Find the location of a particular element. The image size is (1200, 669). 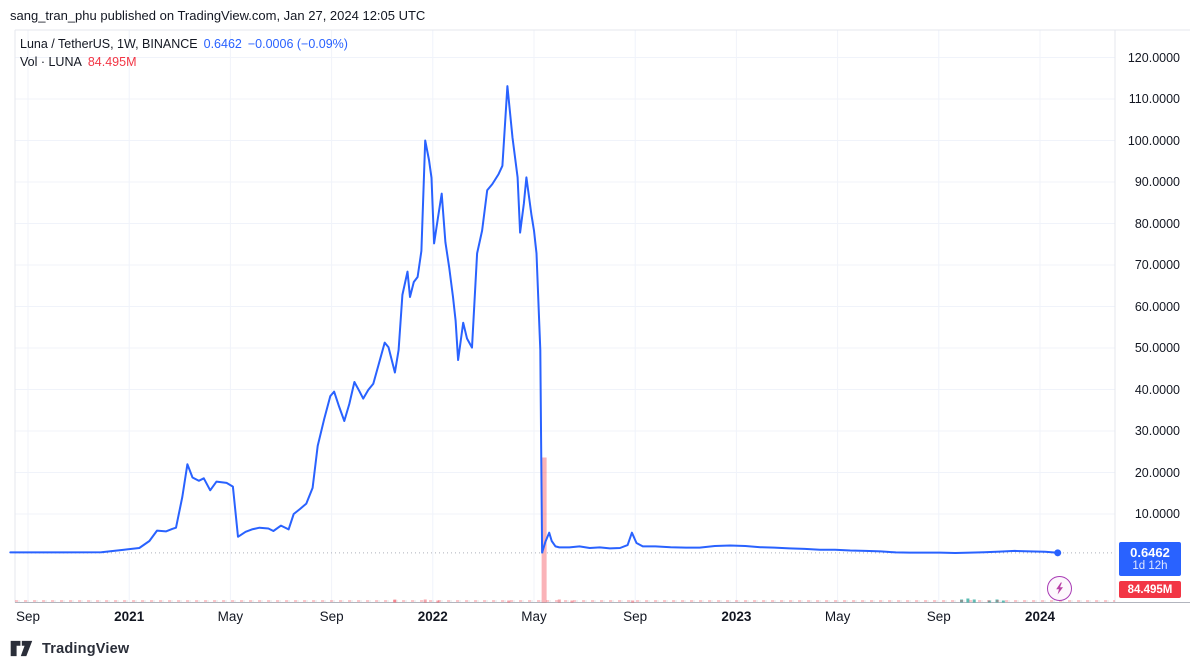

price-axis-label: 10.0000 is located at coordinates (1157, 514).